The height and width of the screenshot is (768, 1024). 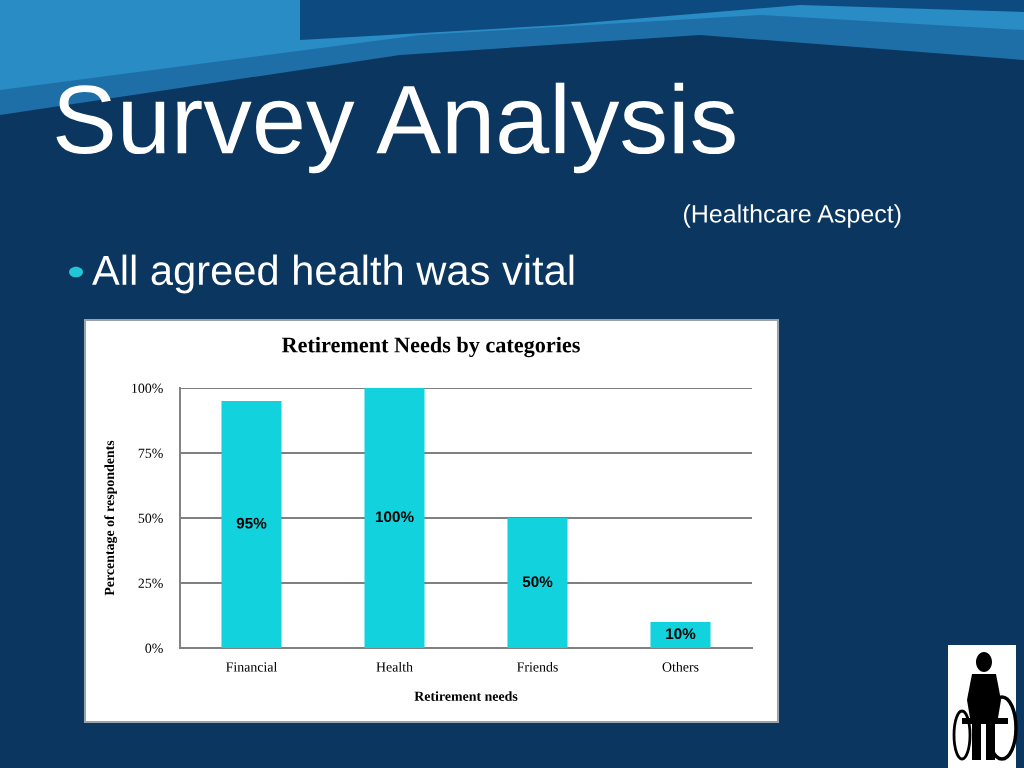 What do you see at coordinates (395, 128) in the screenshot?
I see `chart-title: Survey Analysis` at bounding box center [395, 128].